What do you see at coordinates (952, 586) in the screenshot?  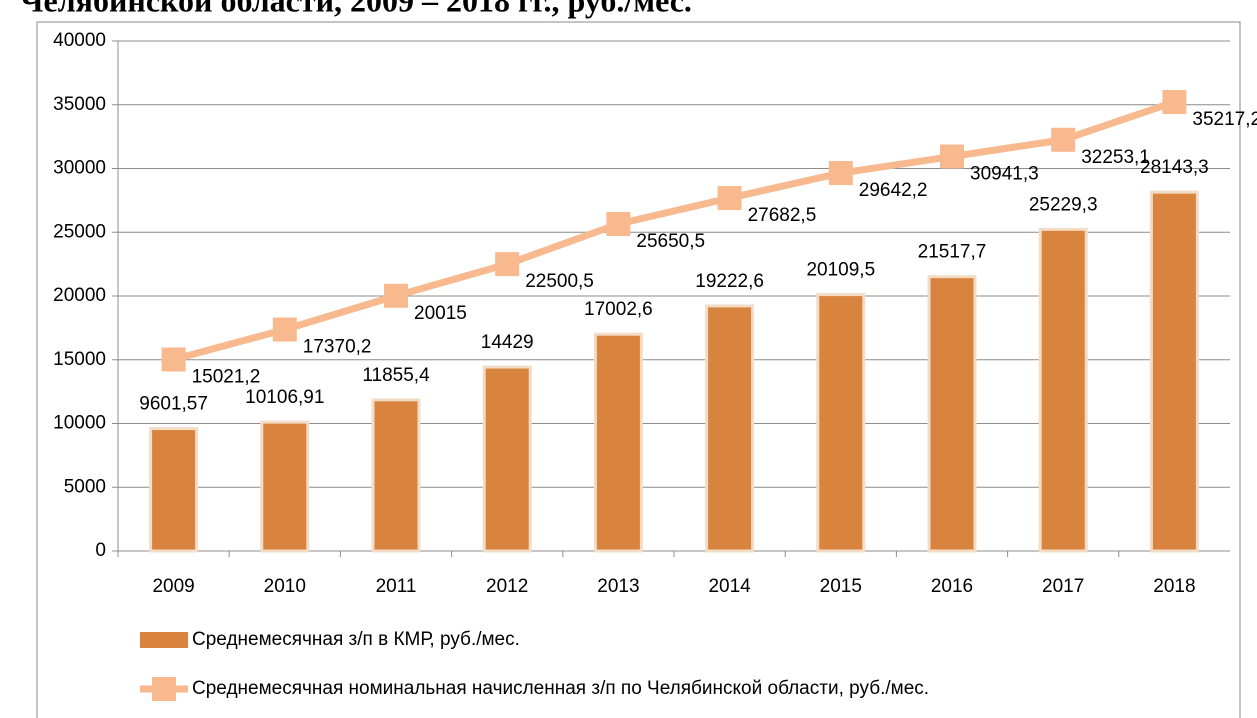 I see `x-tick-label: 2016` at bounding box center [952, 586].